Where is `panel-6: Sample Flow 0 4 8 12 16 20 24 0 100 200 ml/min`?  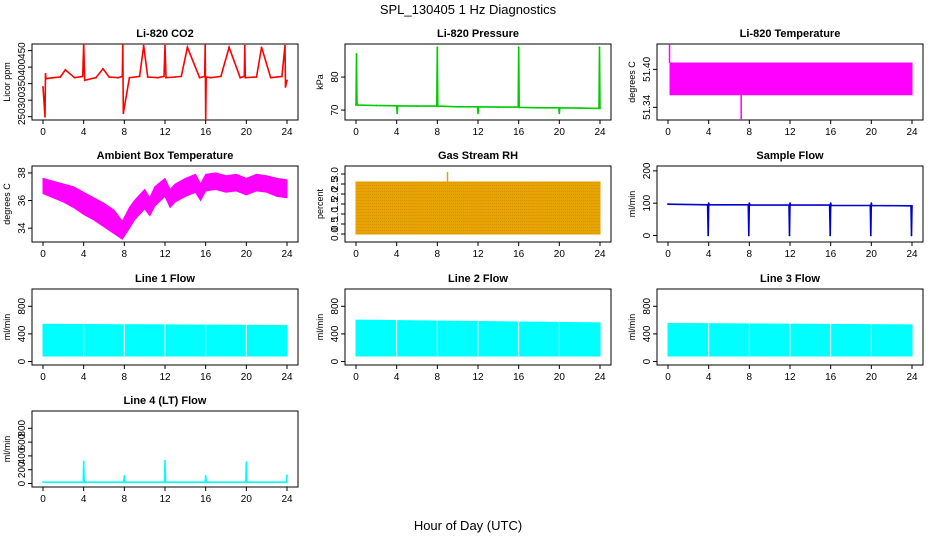
panel-6: Sample Flow 0 4 8 12 16 20 24 0 100 200 ml/min is located at coordinates (775, 205).